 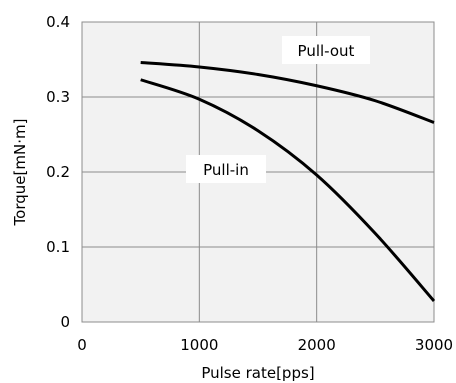 I want to click on series-label-pull-out: Pull-out, so click(x=326, y=51).